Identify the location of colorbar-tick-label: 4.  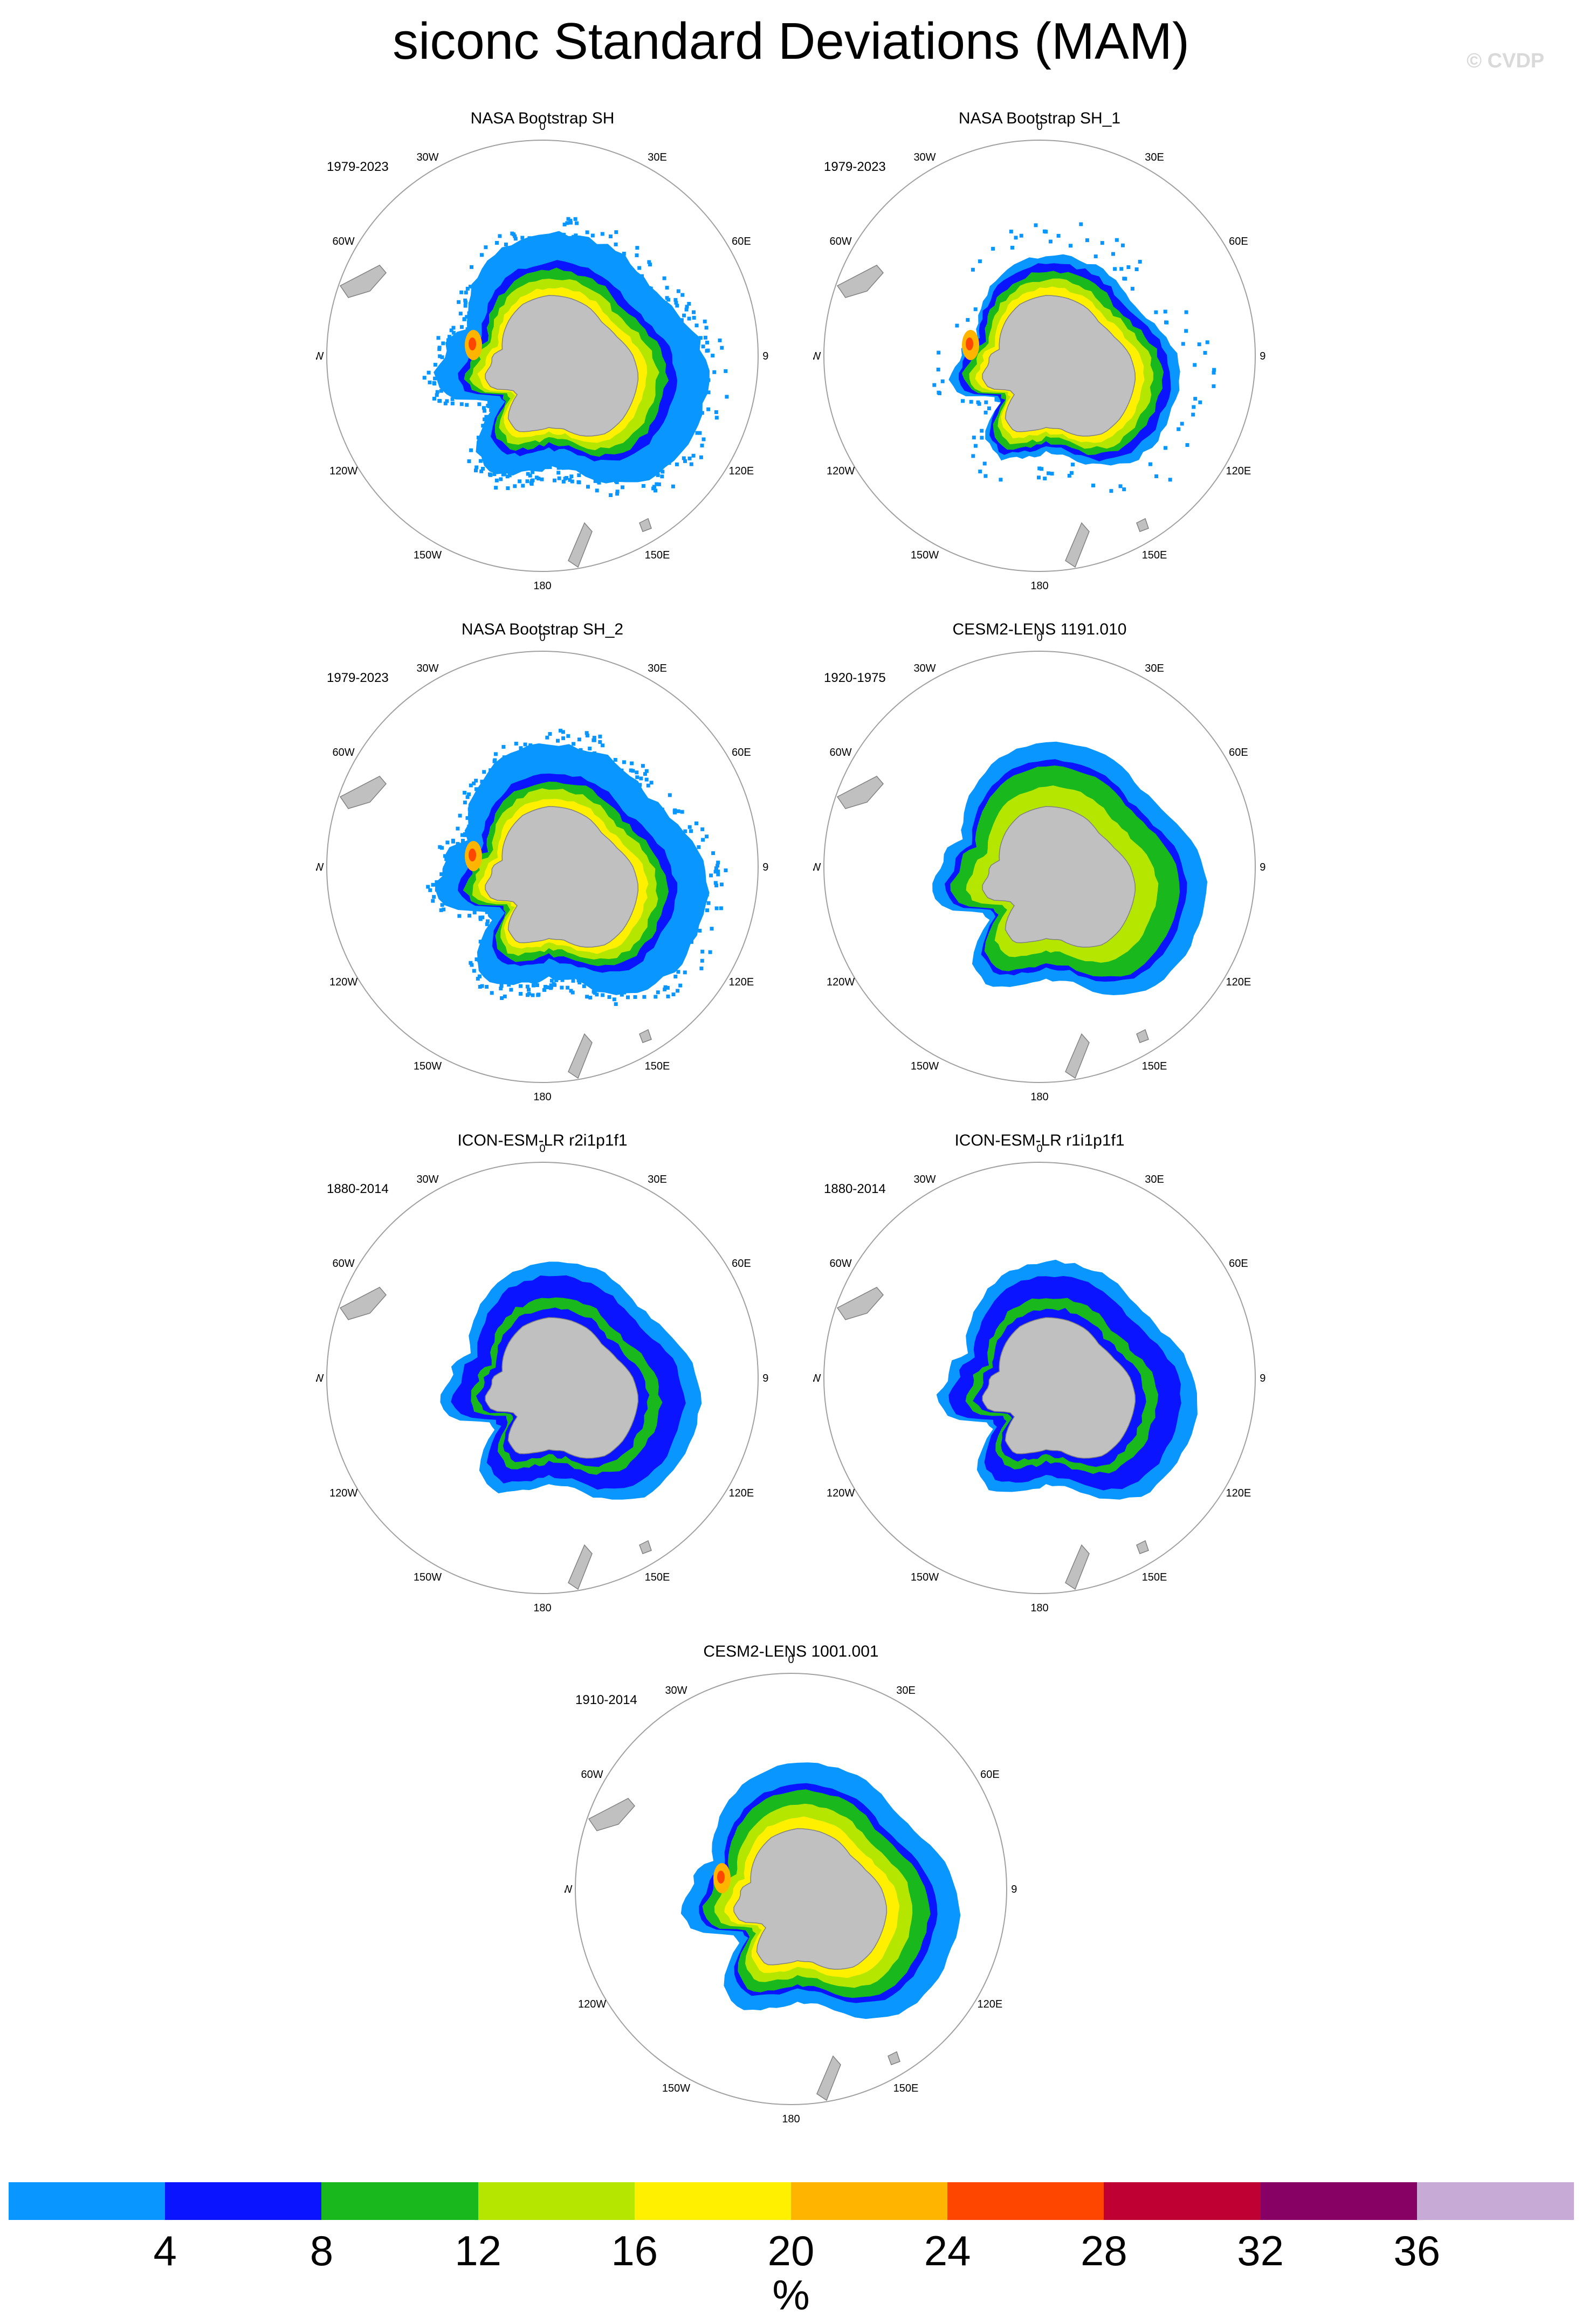
(165, 2250).